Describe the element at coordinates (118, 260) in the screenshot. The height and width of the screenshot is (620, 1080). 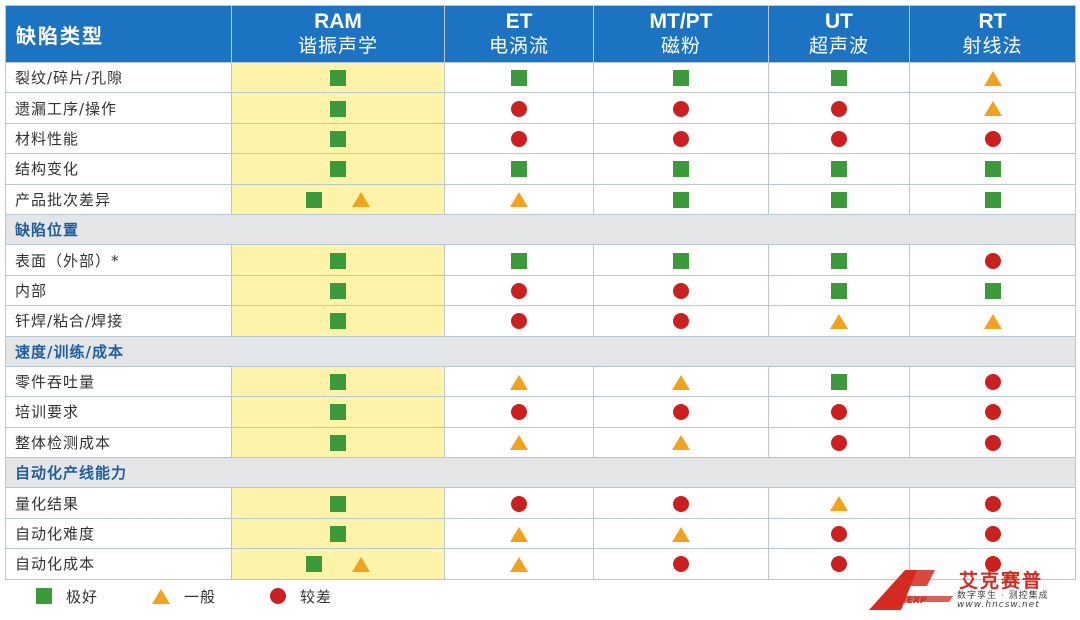
I see `row-label: 表面（外部）*` at that location.